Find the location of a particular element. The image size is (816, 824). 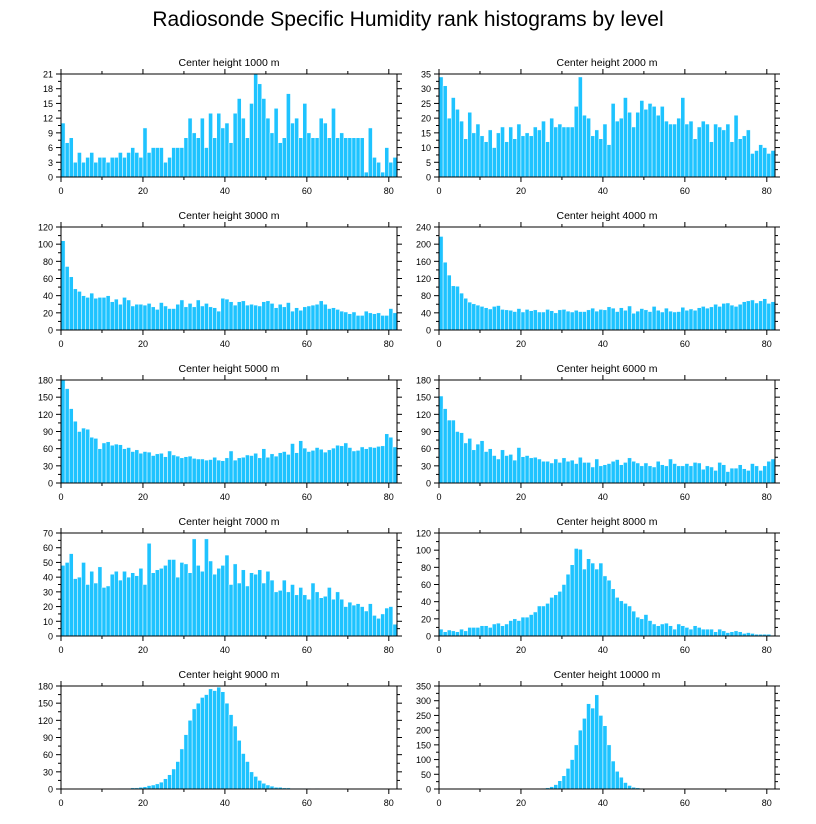

y-tick-label: 20 is located at coordinates (426, 119).